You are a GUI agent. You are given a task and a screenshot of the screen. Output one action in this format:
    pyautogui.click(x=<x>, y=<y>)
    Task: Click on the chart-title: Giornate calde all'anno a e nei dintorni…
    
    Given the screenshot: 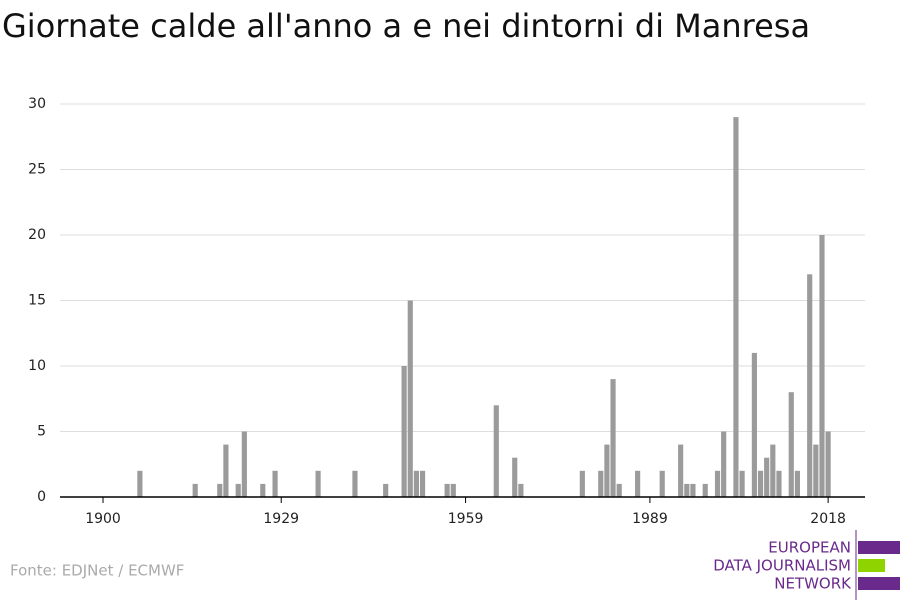 What is the action you would take?
    pyautogui.click(x=406, y=26)
    